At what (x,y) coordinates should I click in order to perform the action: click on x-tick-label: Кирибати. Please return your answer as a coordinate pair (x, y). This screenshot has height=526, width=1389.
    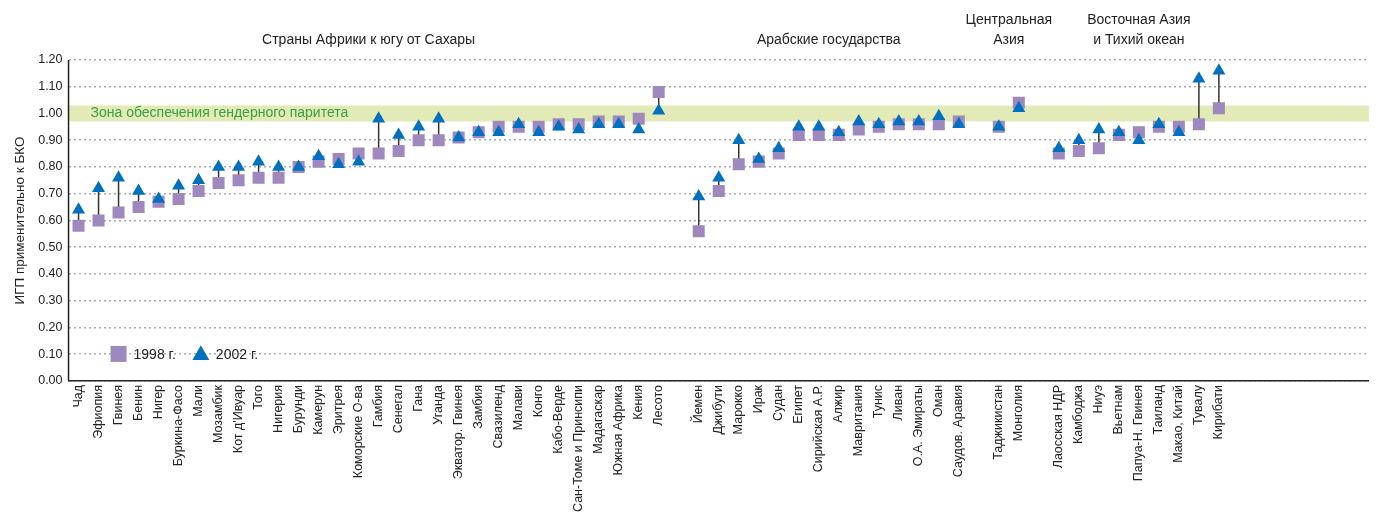
    Looking at the image, I should click on (1218, 412).